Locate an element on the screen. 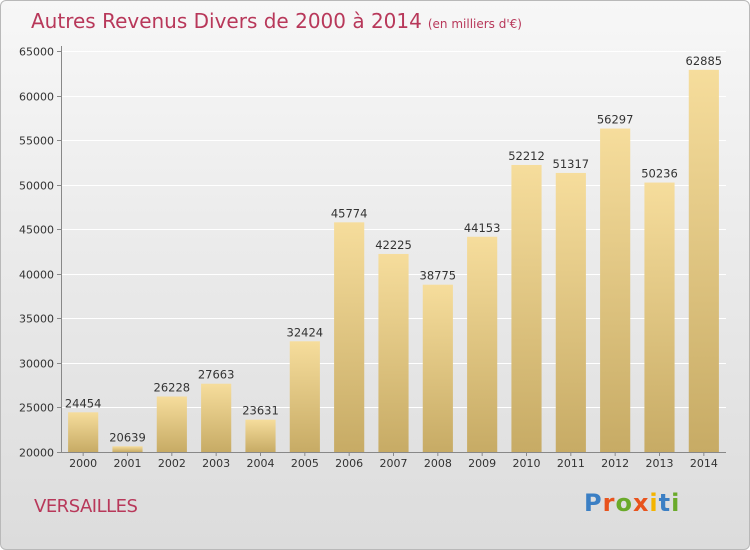 This screenshot has width=750, height=550. city-label: VERSAILLES is located at coordinates (86, 506).